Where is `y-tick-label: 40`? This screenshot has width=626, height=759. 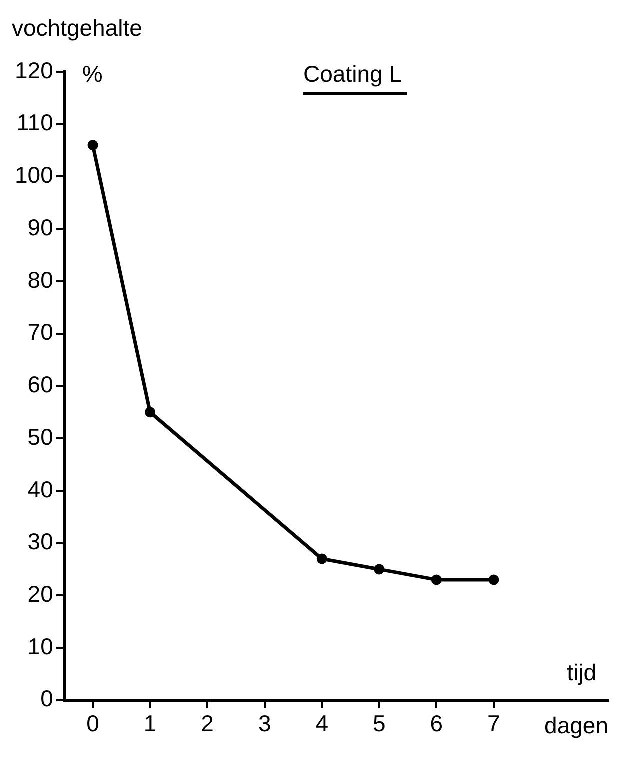 y-tick-label: 40 is located at coordinates (41, 489).